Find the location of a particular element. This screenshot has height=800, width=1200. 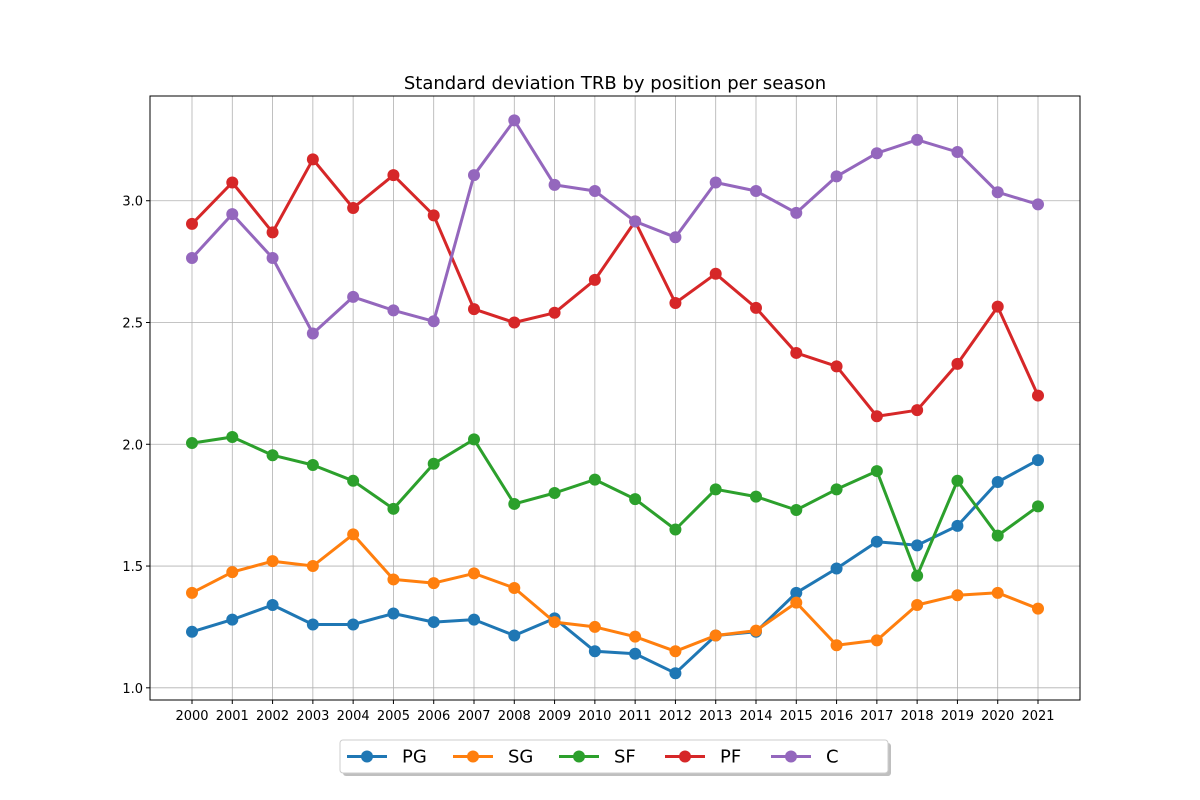

x-tick-label: 2019 is located at coordinates (957, 716).